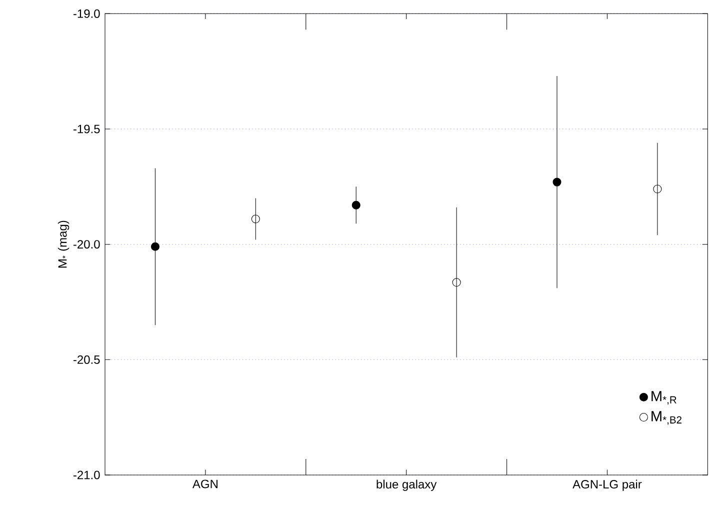 Image resolution: width=710 pixels, height=508 pixels. Describe the element at coordinates (86, 129) in the screenshot. I see `y-tick-label: -19.5` at that location.